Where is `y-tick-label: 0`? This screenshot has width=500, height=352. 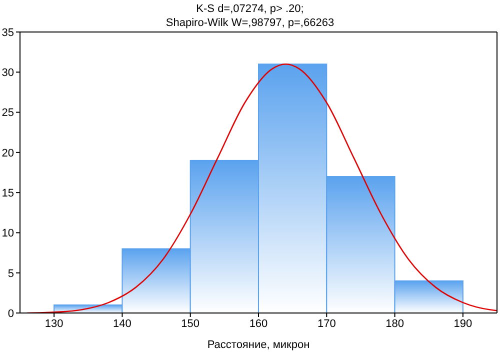
y-tick-label: 0 is located at coordinates (11, 314).